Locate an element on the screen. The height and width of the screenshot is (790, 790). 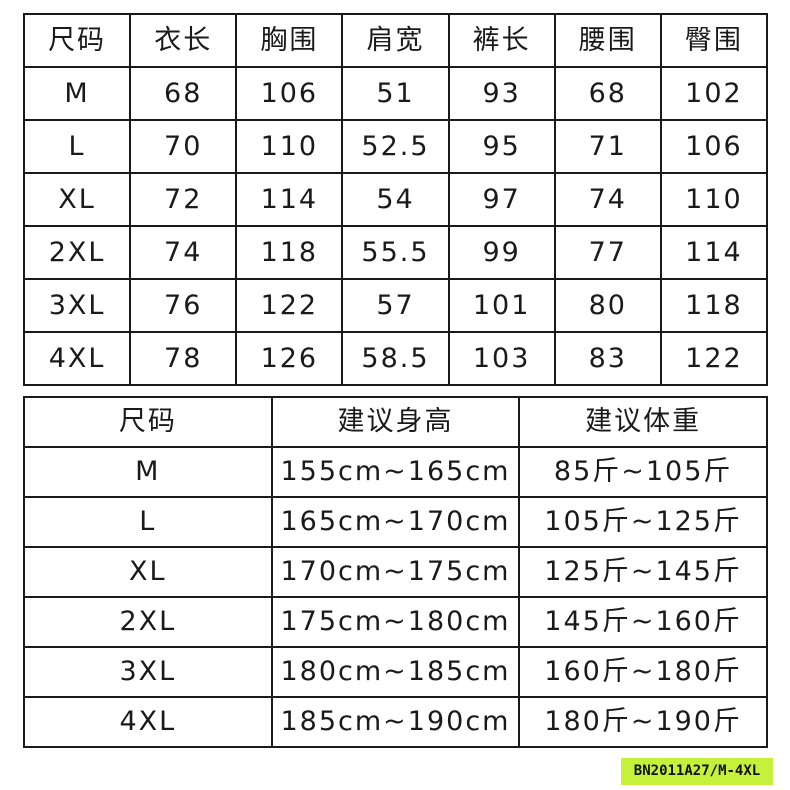
table-row: 2XL 74 118 55.5 99 77 114 is located at coordinates (395, 252).